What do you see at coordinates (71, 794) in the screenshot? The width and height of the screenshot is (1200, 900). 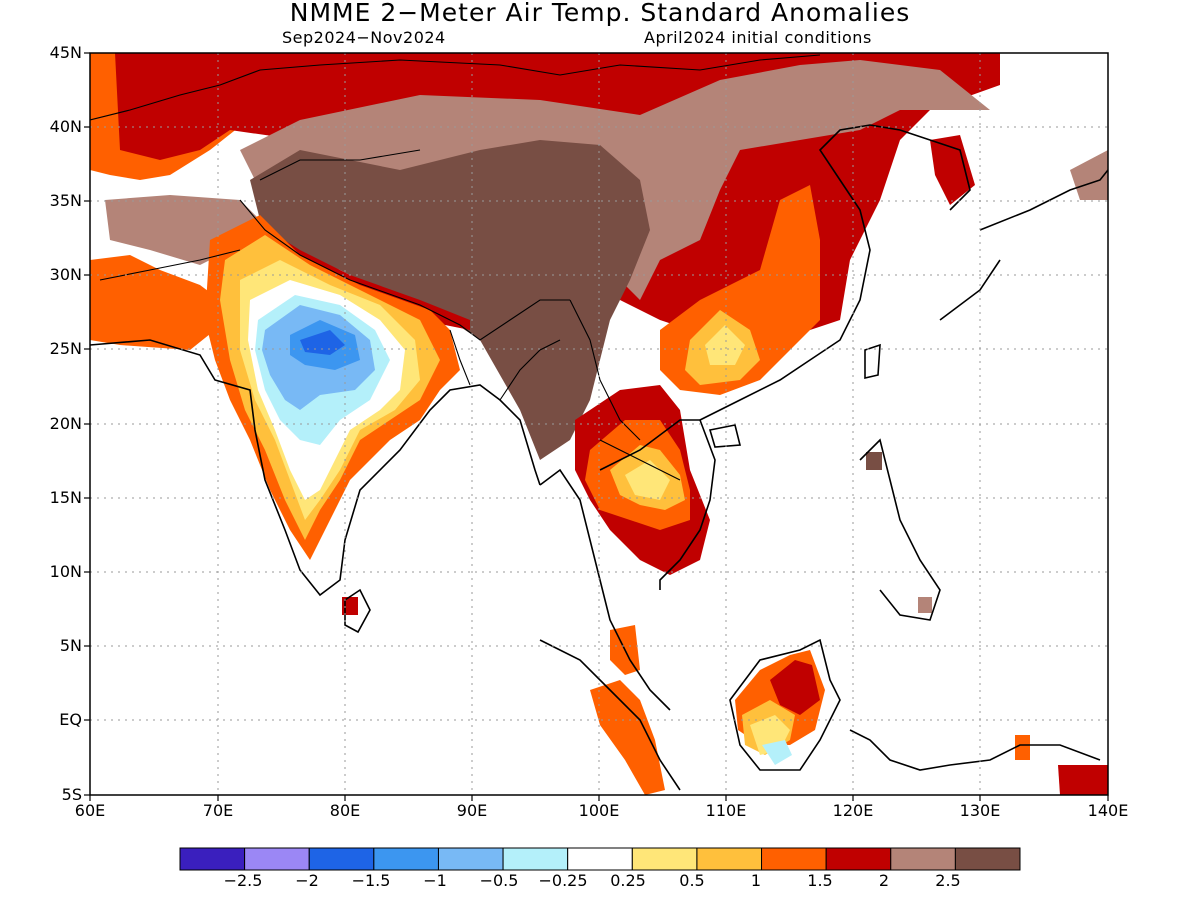 I see `lat-label: 5S` at bounding box center [71, 794].